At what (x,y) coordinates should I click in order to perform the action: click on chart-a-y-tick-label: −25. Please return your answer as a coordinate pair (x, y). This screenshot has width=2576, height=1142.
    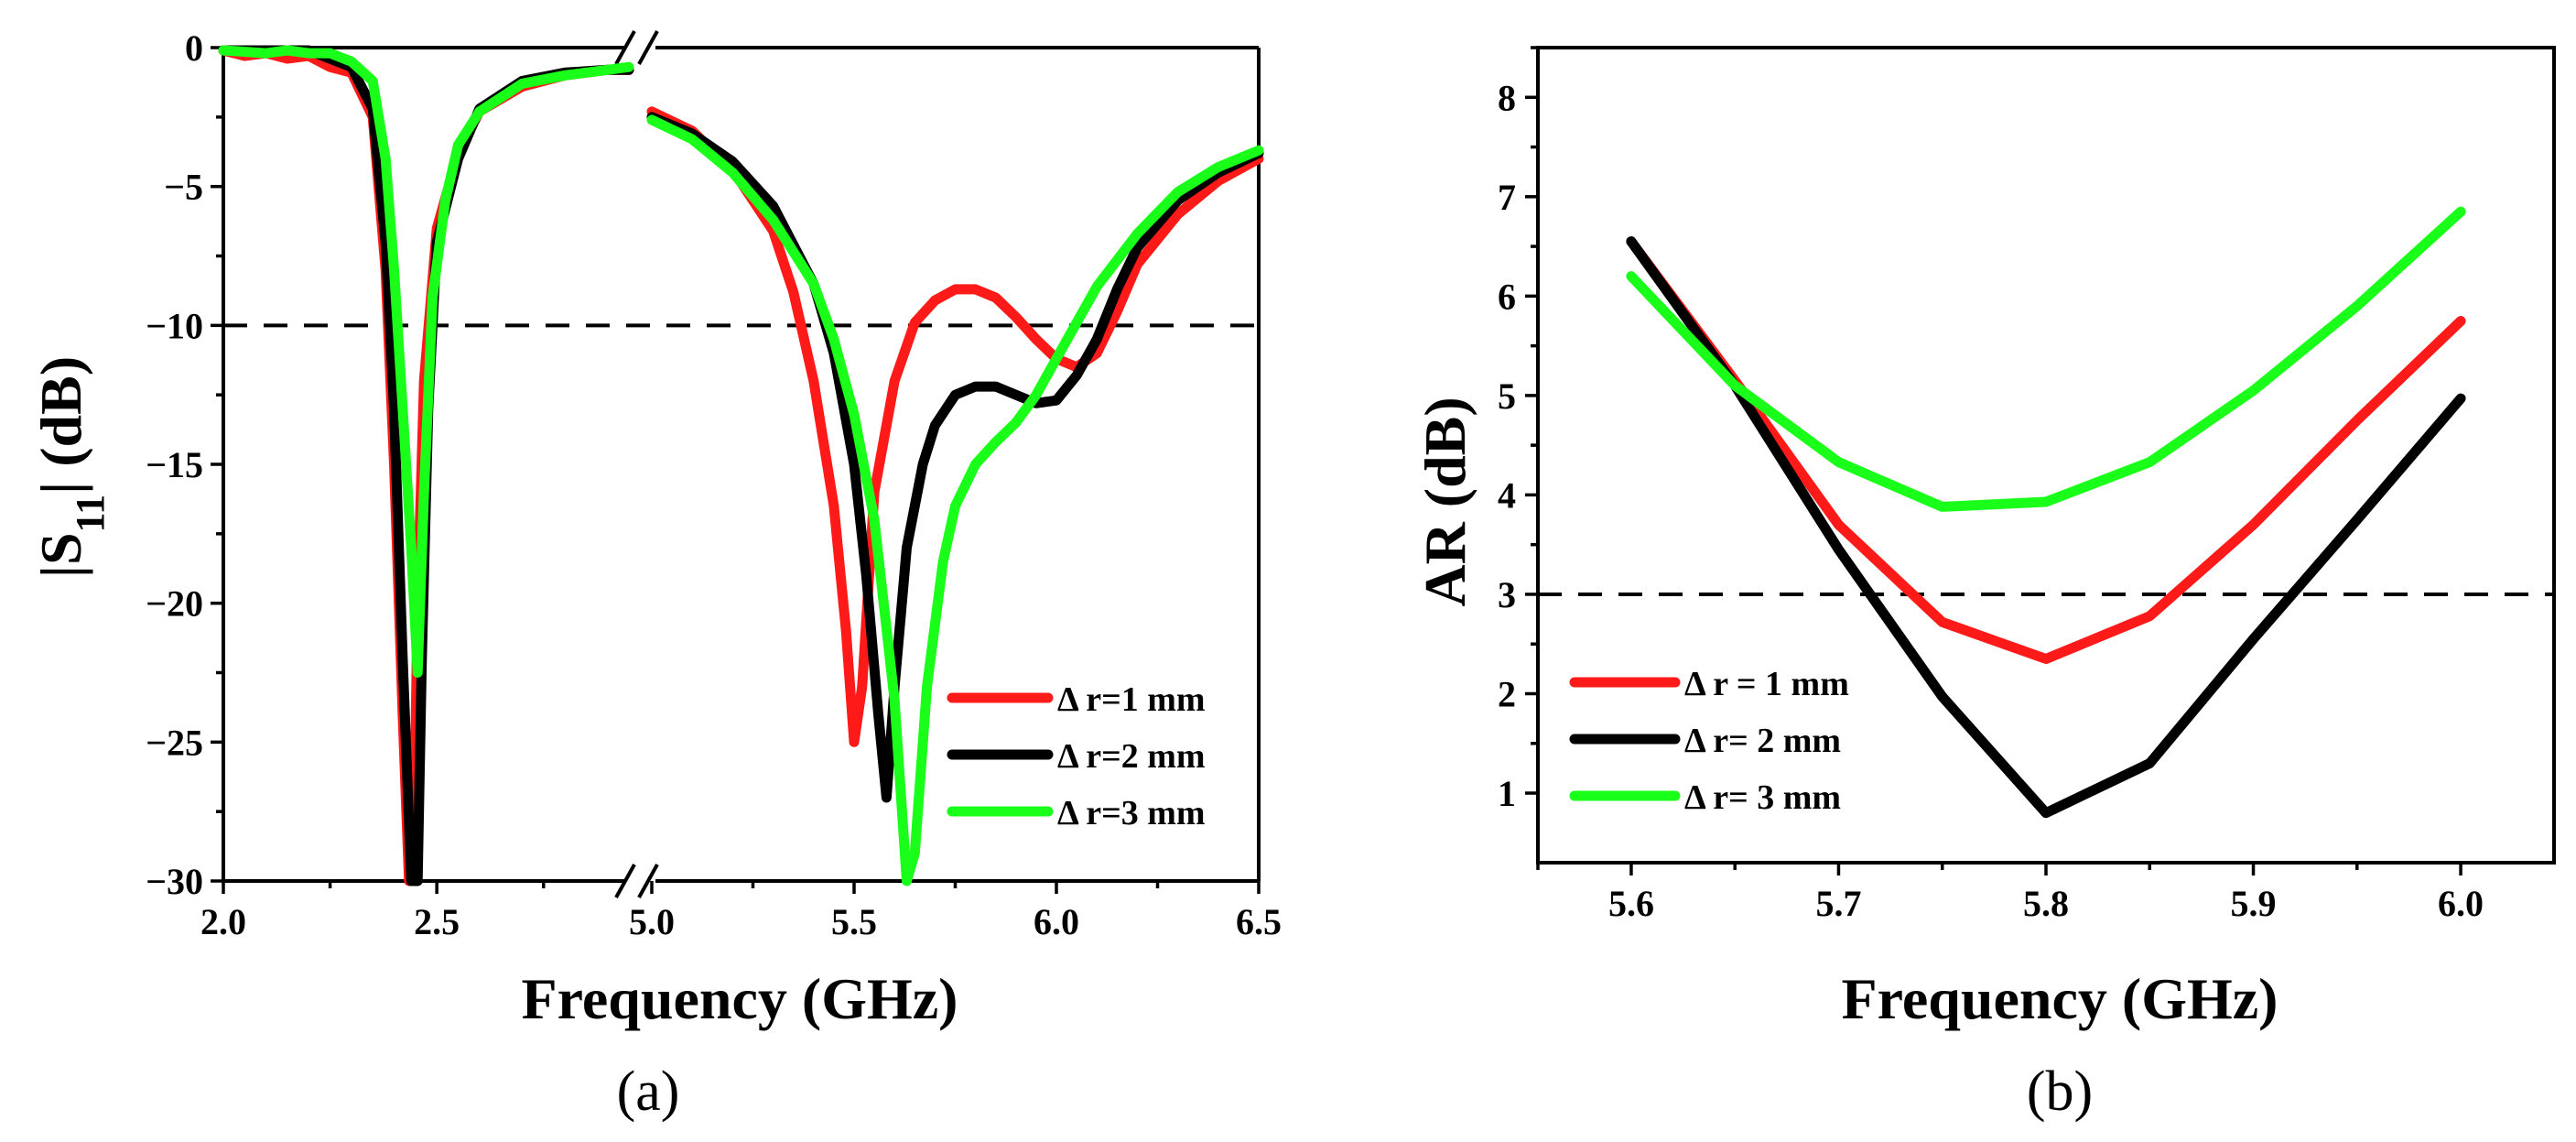
    Looking at the image, I should click on (174, 743).